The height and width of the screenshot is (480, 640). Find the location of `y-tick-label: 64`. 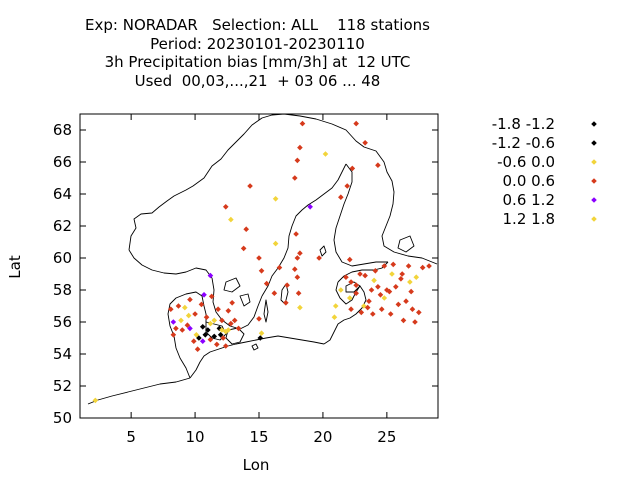

y-tick-label: 64 is located at coordinates (62, 194).